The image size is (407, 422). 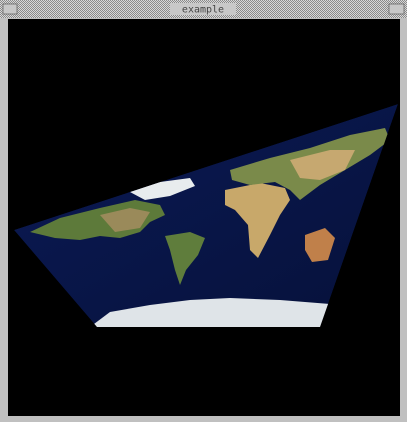 I want to click on greenland, so click(x=162, y=189).